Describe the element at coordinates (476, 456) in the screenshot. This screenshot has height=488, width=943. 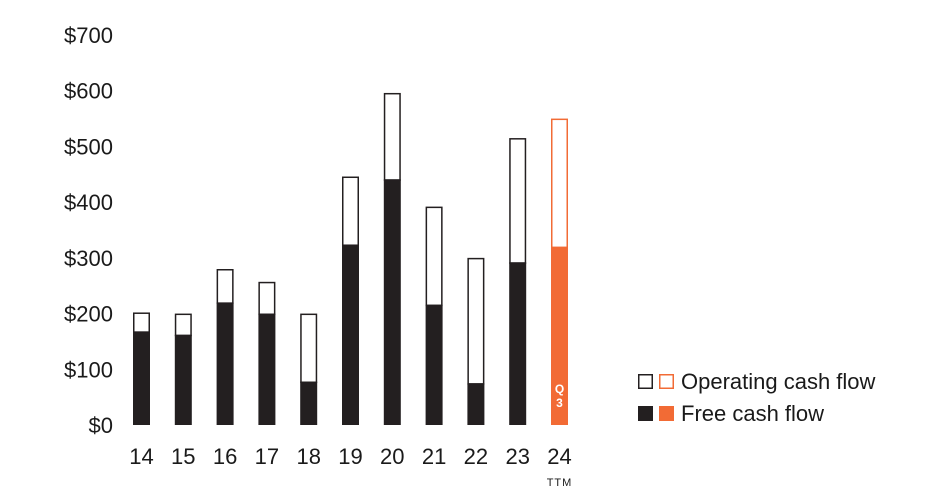
I see `x-tick-label: 22` at that location.